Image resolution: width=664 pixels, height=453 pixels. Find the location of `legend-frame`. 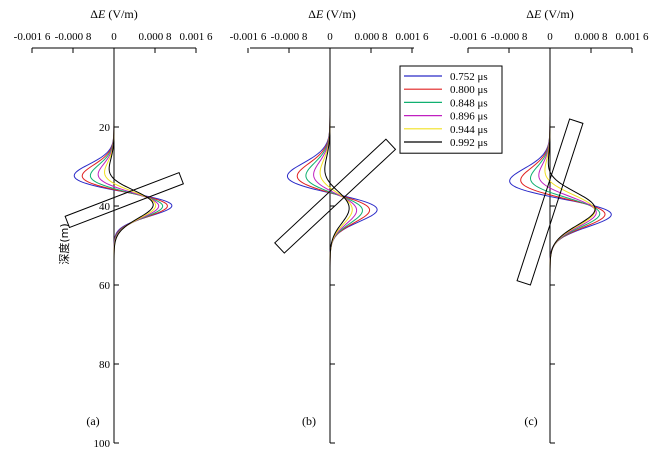

legend-frame is located at coordinates (451, 109).